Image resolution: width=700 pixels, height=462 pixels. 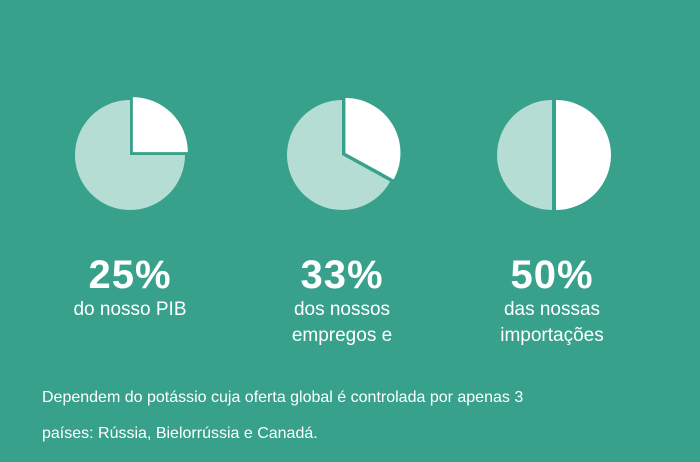 I want to click on pie-chart-pib, so click(x=131, y=153).